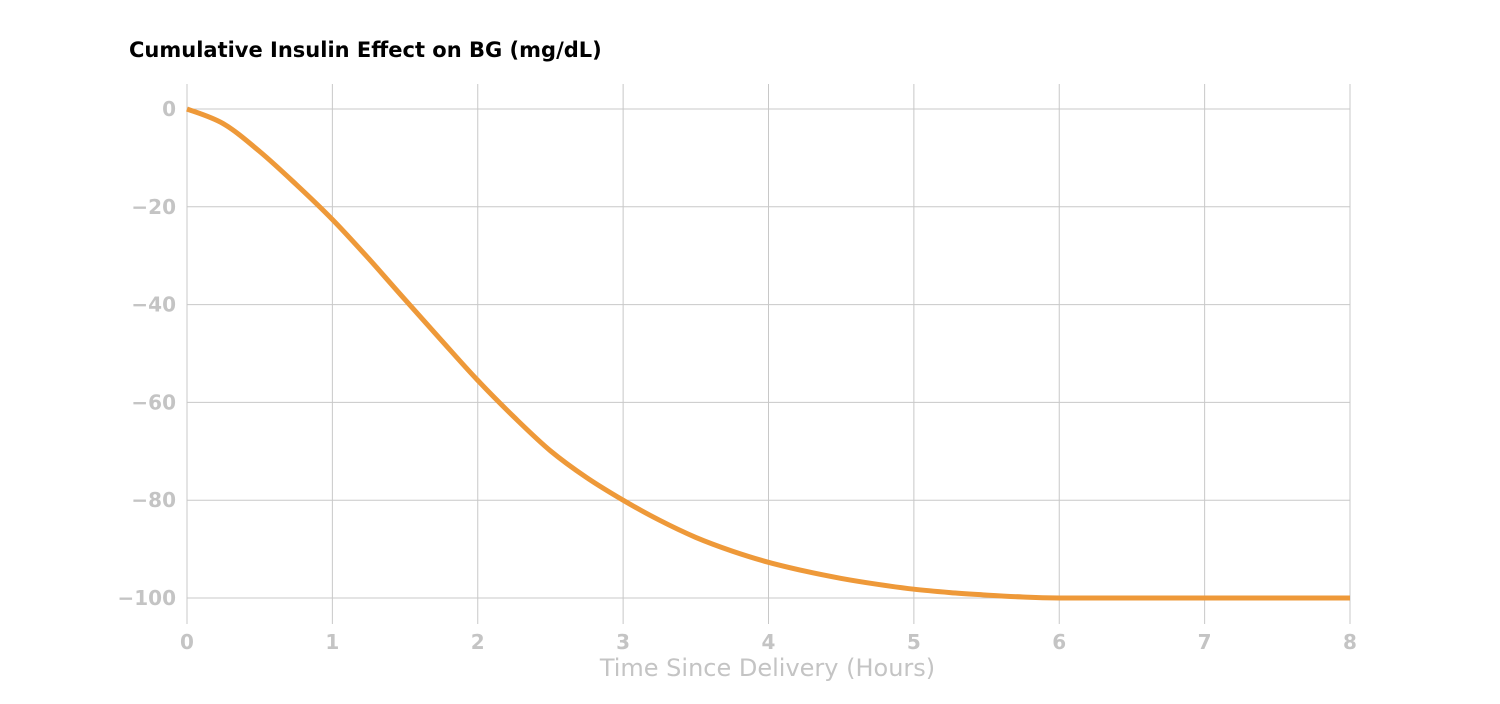  What do you see at coordinates (153, 402) in the screenshot?
I see `y-tick-label: −60` at bounding box center [153, 402].